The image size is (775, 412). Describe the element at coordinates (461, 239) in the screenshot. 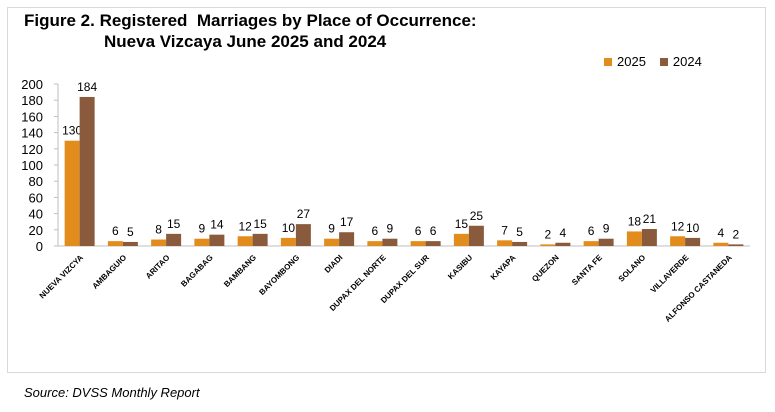

I see `bar-2025-kasibu` at that location.